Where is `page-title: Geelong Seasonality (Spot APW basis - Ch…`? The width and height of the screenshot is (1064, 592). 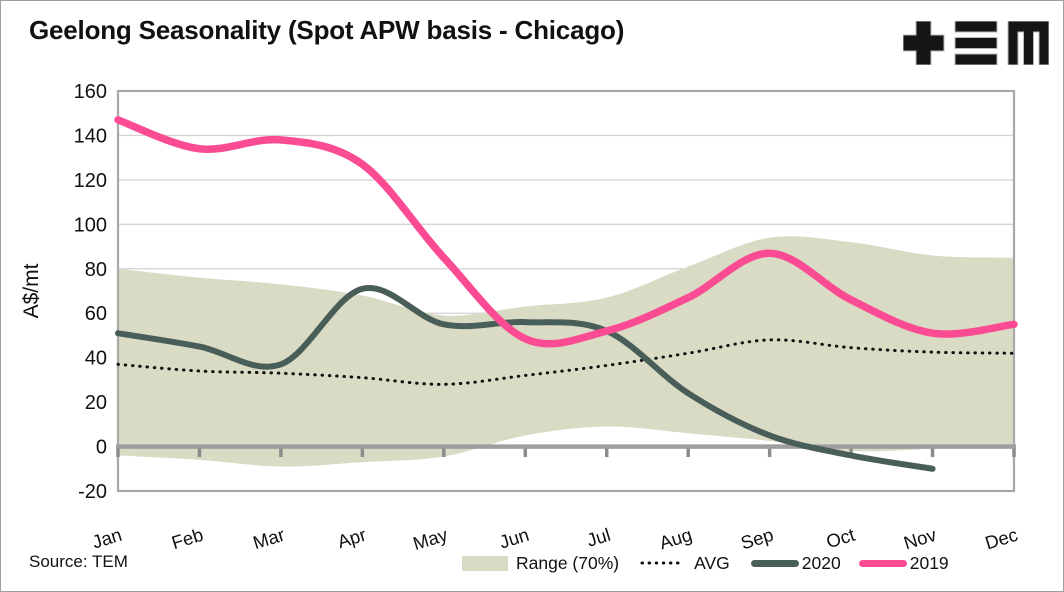
page-title: Geelong Seasonality (Spot APW basis - Ch… is located at coordinates (327, 30).